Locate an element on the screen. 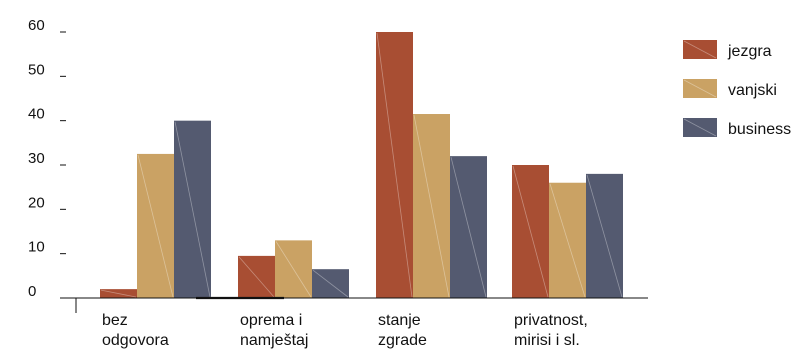  x-category-label: oprema i is located at coordinates (271, 320).